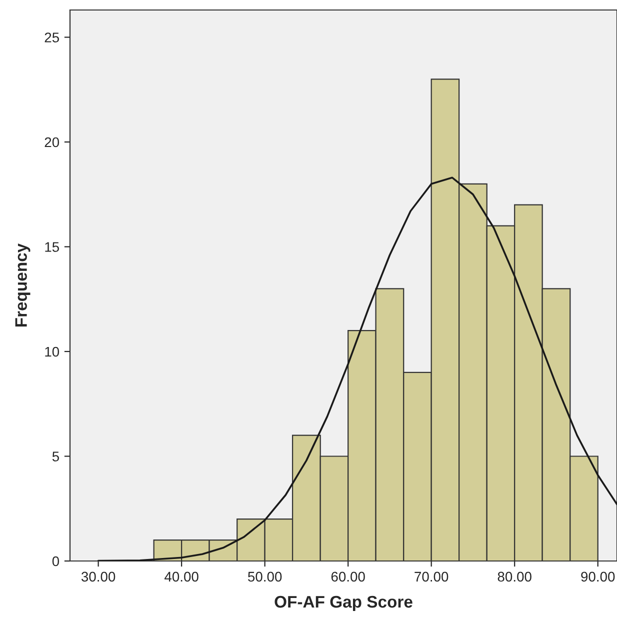  I want to click on y-tick-label: 10, so click(52, 351).